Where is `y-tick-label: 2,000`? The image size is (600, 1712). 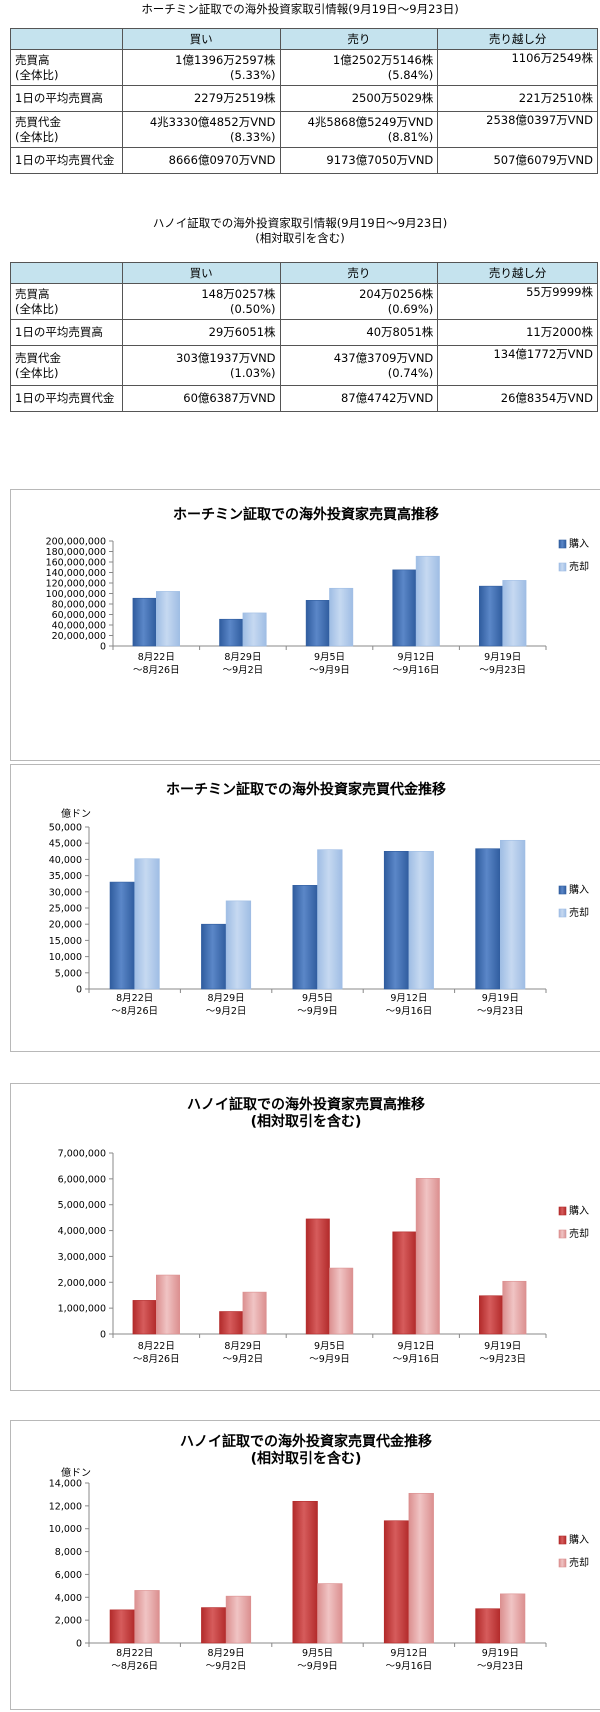
y-tick-label: 2,000 is located at coordinates (68, 1621).